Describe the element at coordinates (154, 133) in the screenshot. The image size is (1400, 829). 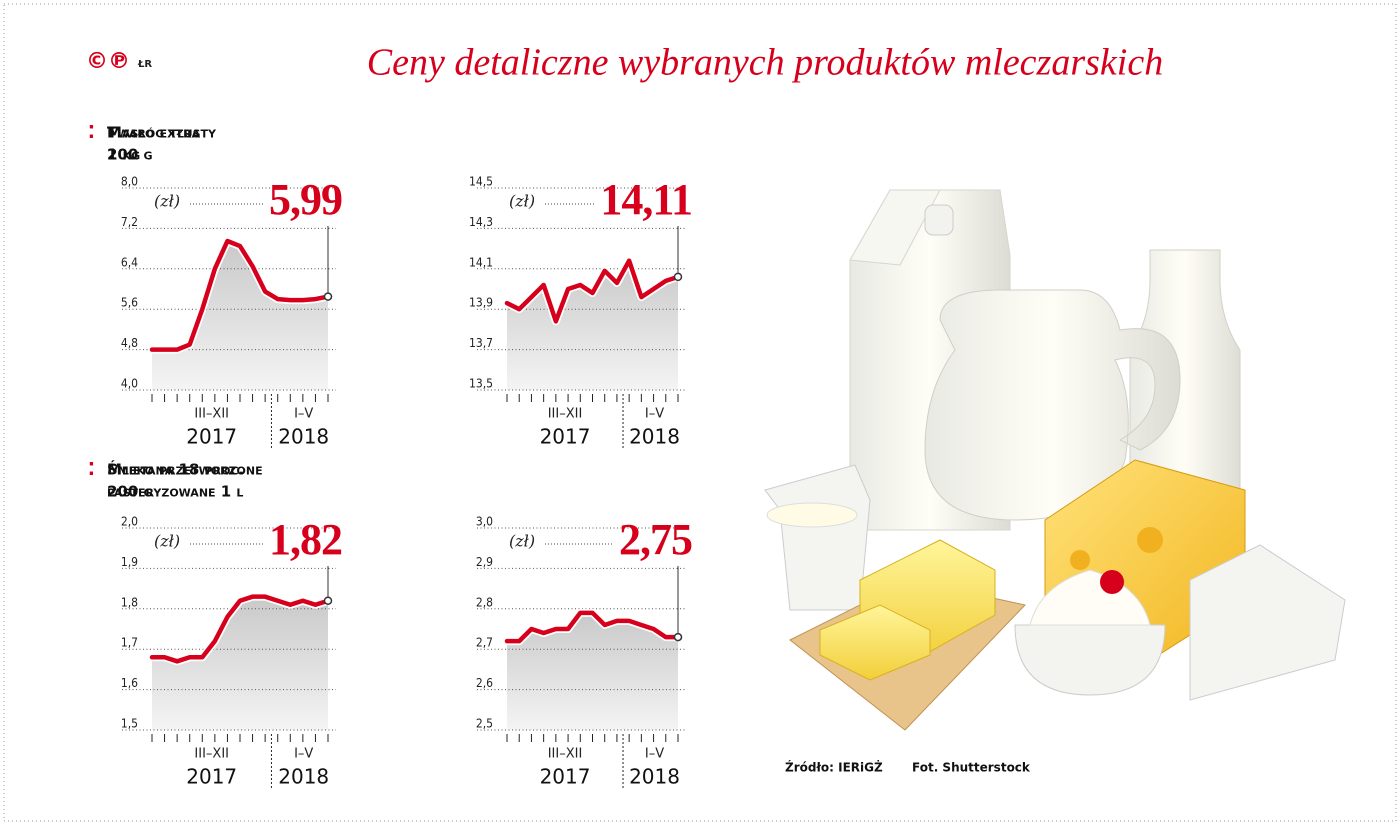
I see `chart-title: Masło extra` at that location.